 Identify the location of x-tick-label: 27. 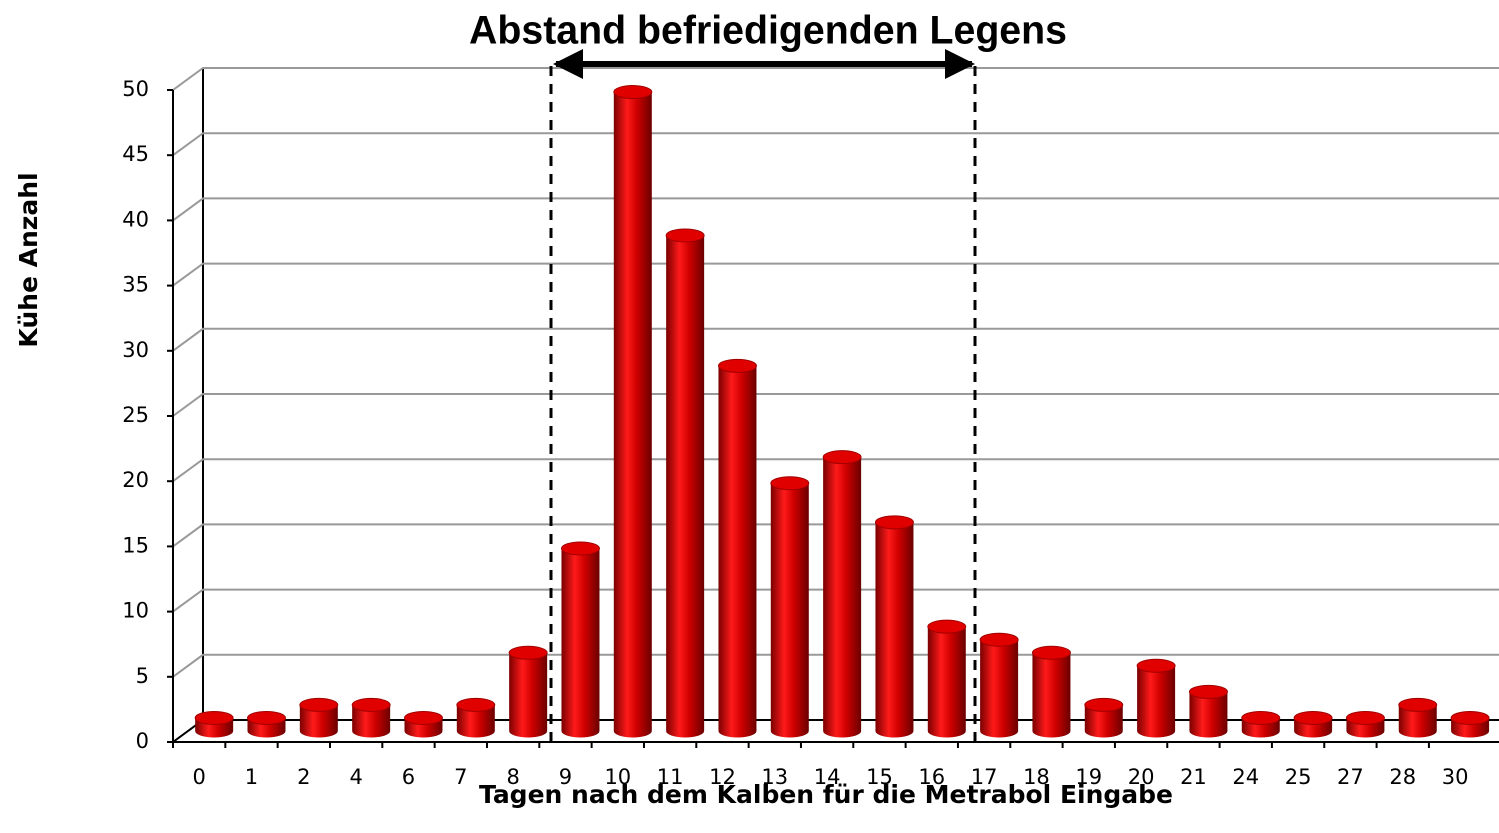
(1350, 777).